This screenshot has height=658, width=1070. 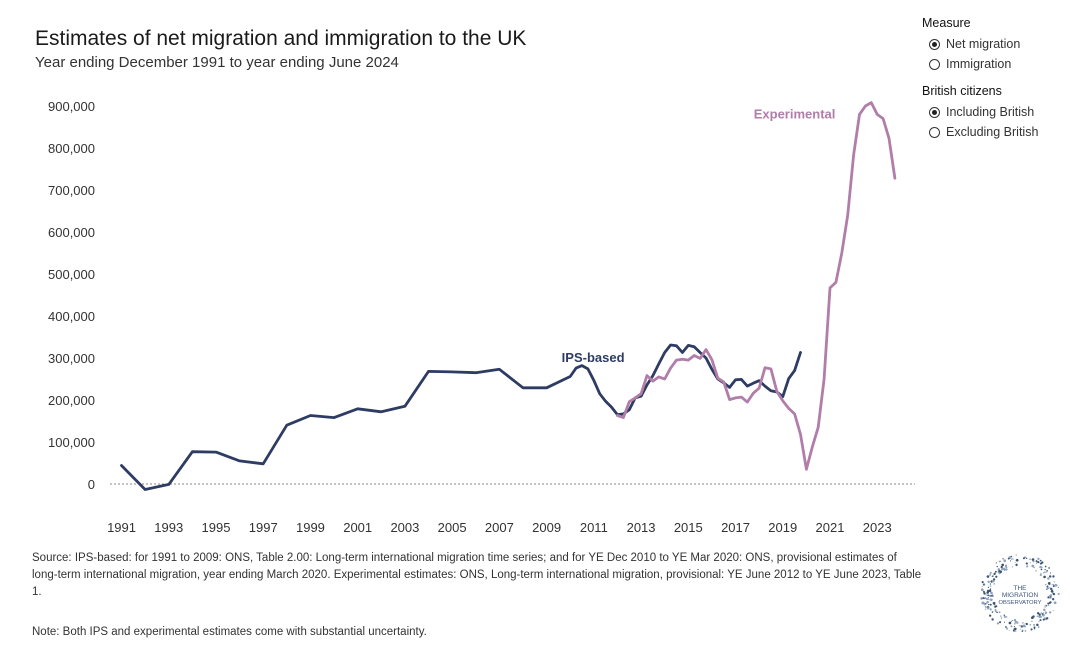 I want to click on y-tick-label: 700,000, so click(x=71, y=190).